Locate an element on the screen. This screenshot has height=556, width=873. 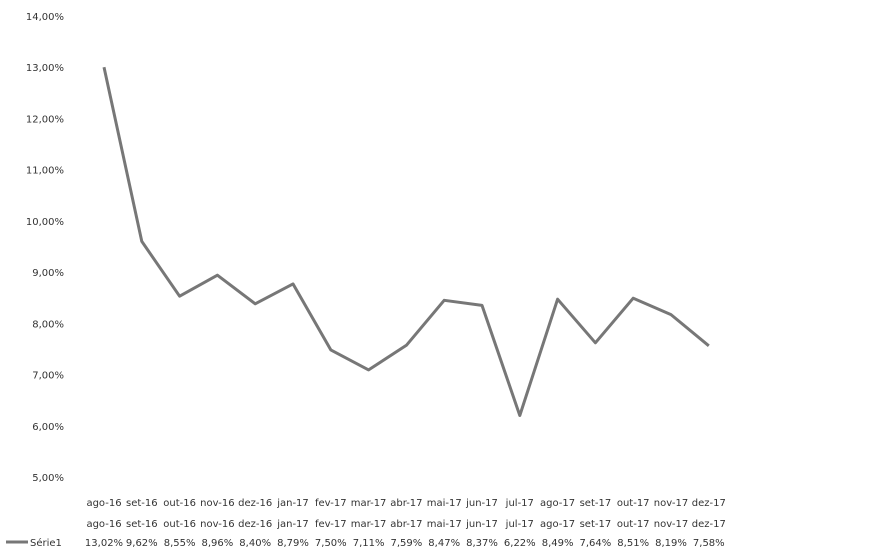
x-tick-label: out-17 is located at coordinates (633, 503).